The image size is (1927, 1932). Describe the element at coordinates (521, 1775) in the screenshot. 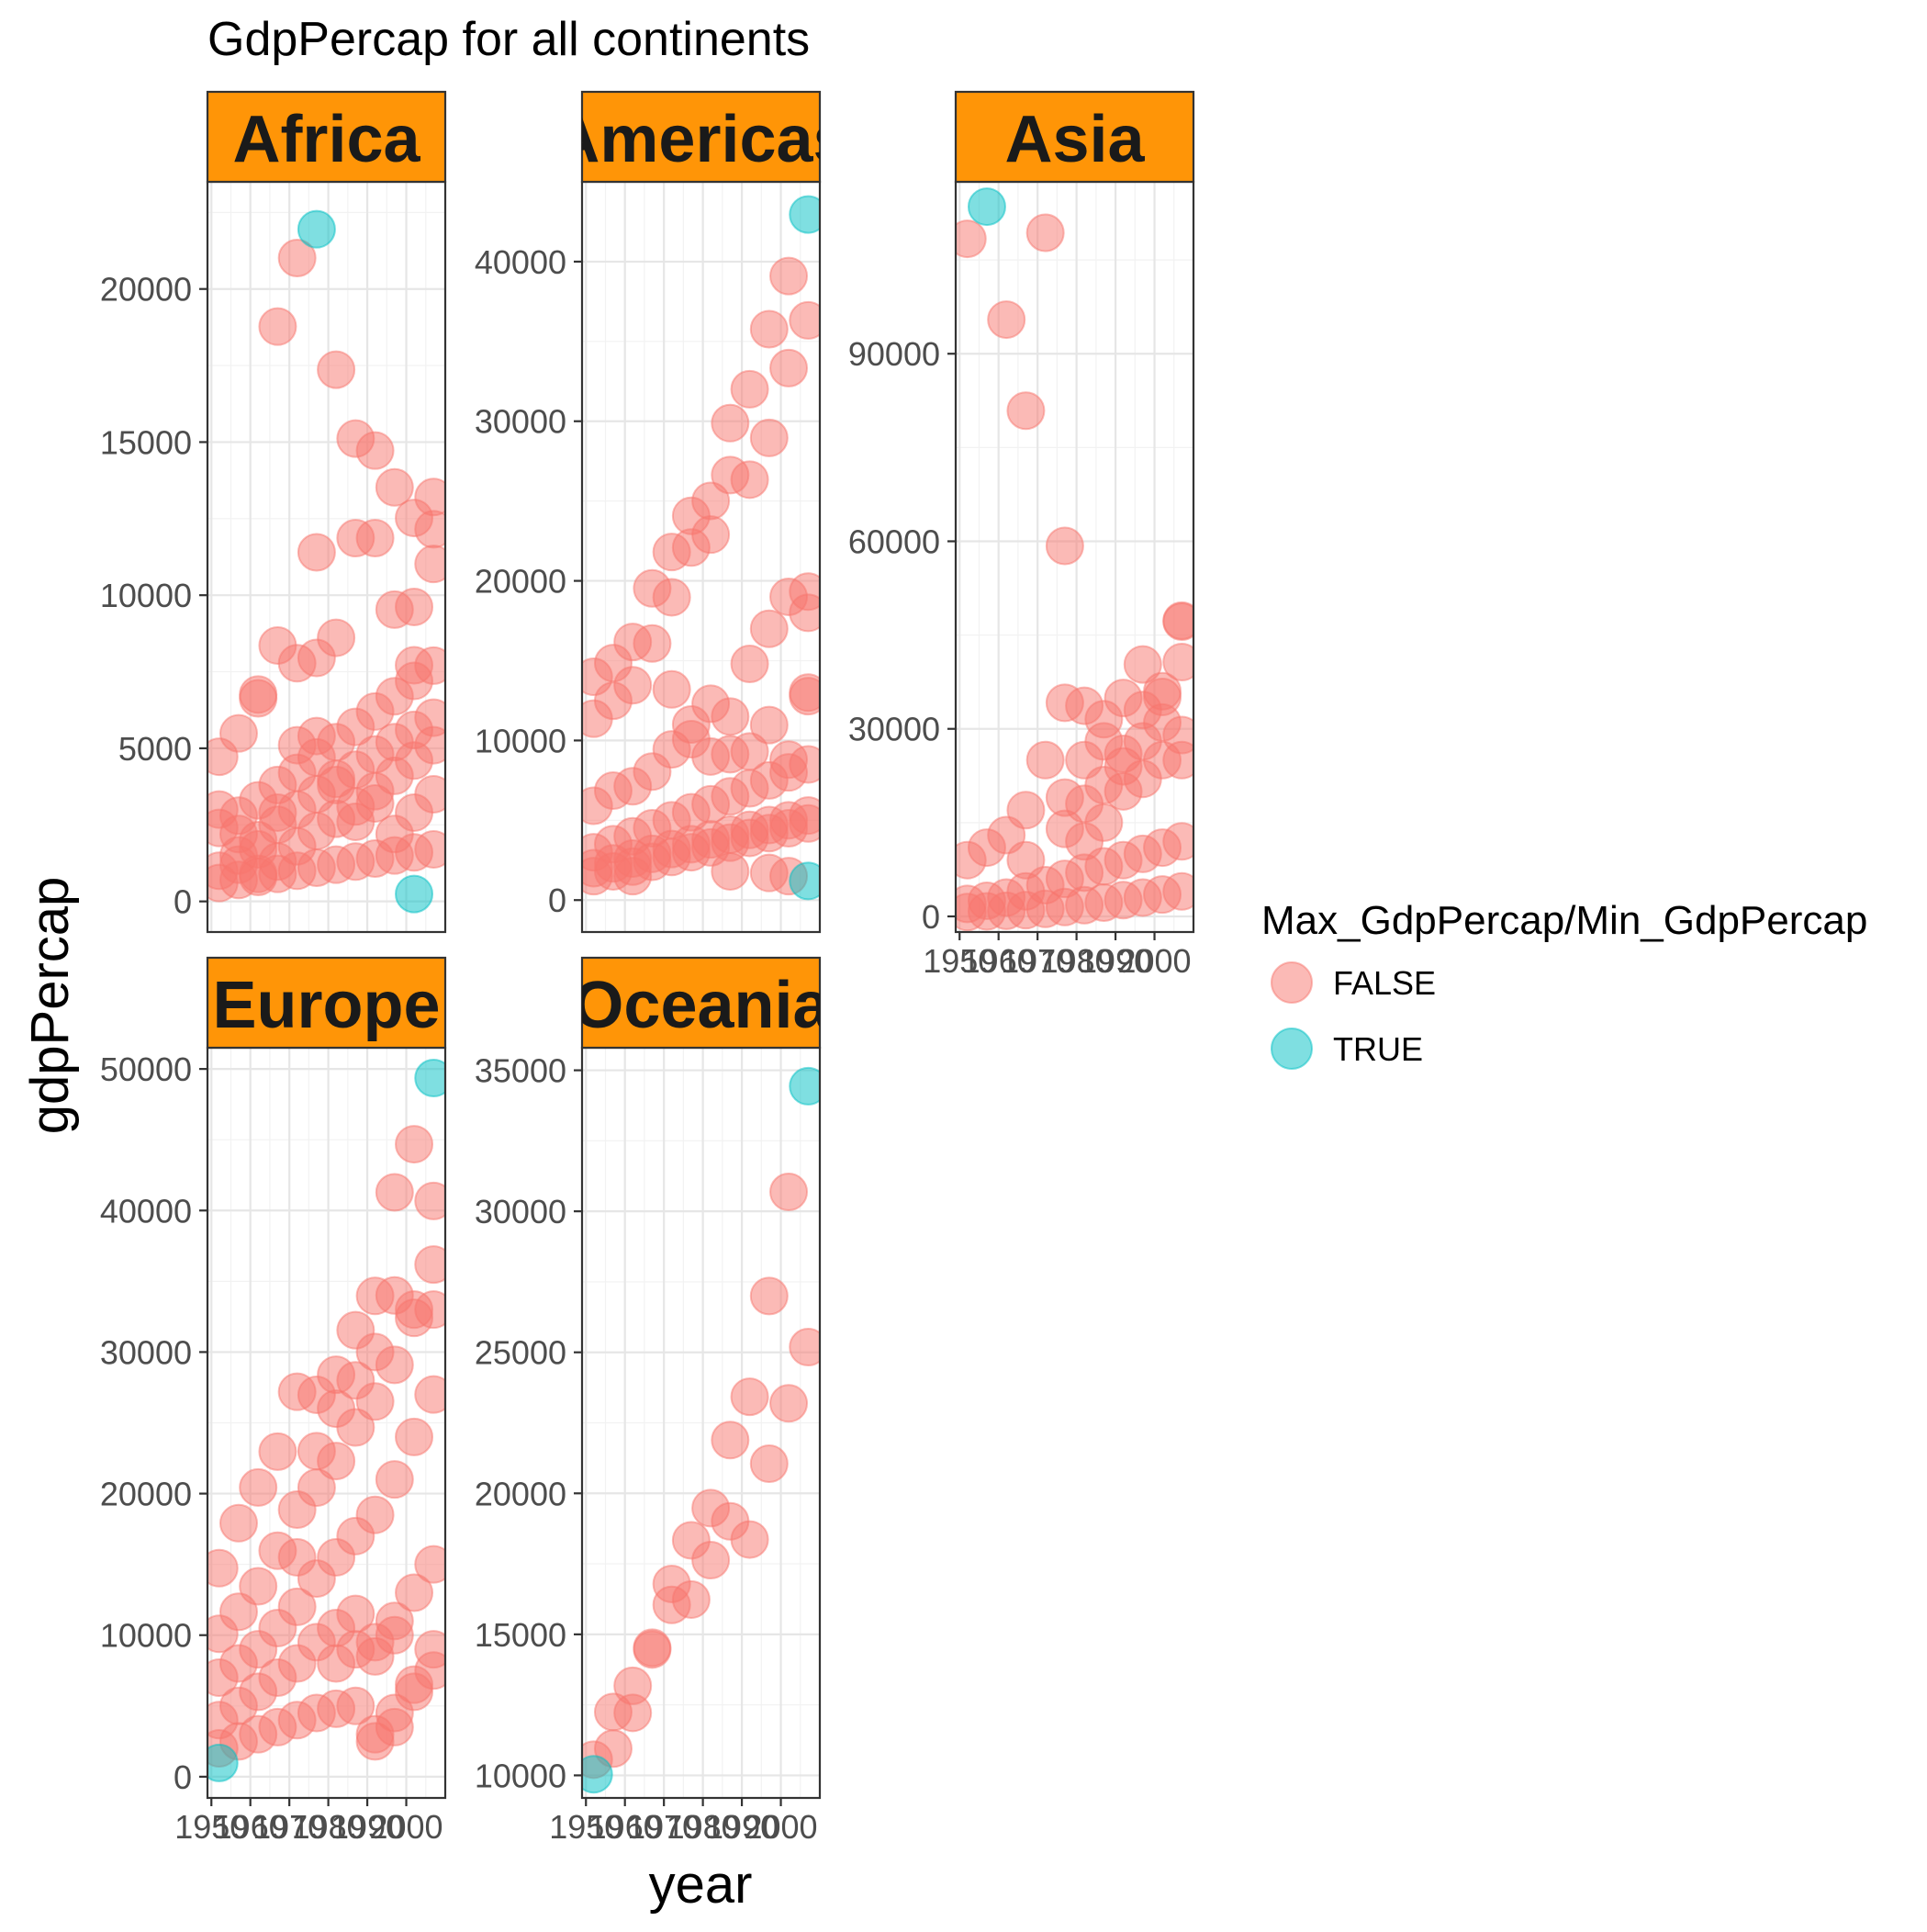

I see `y-tick-label: 10000` at that location.